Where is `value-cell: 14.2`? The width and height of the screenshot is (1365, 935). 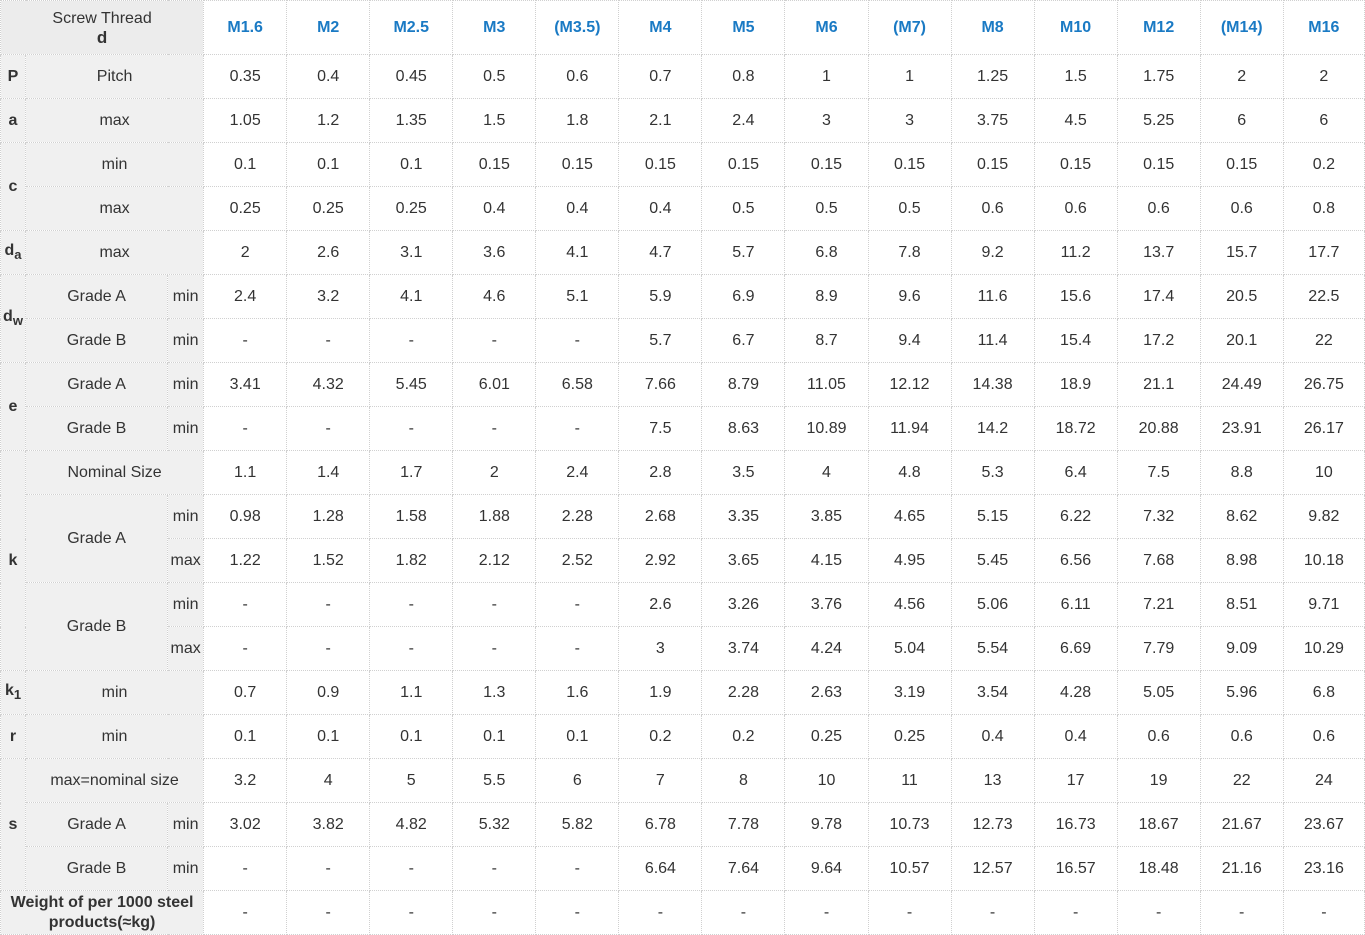 value-cell: 14.2 is located at coordinates (992, 428).